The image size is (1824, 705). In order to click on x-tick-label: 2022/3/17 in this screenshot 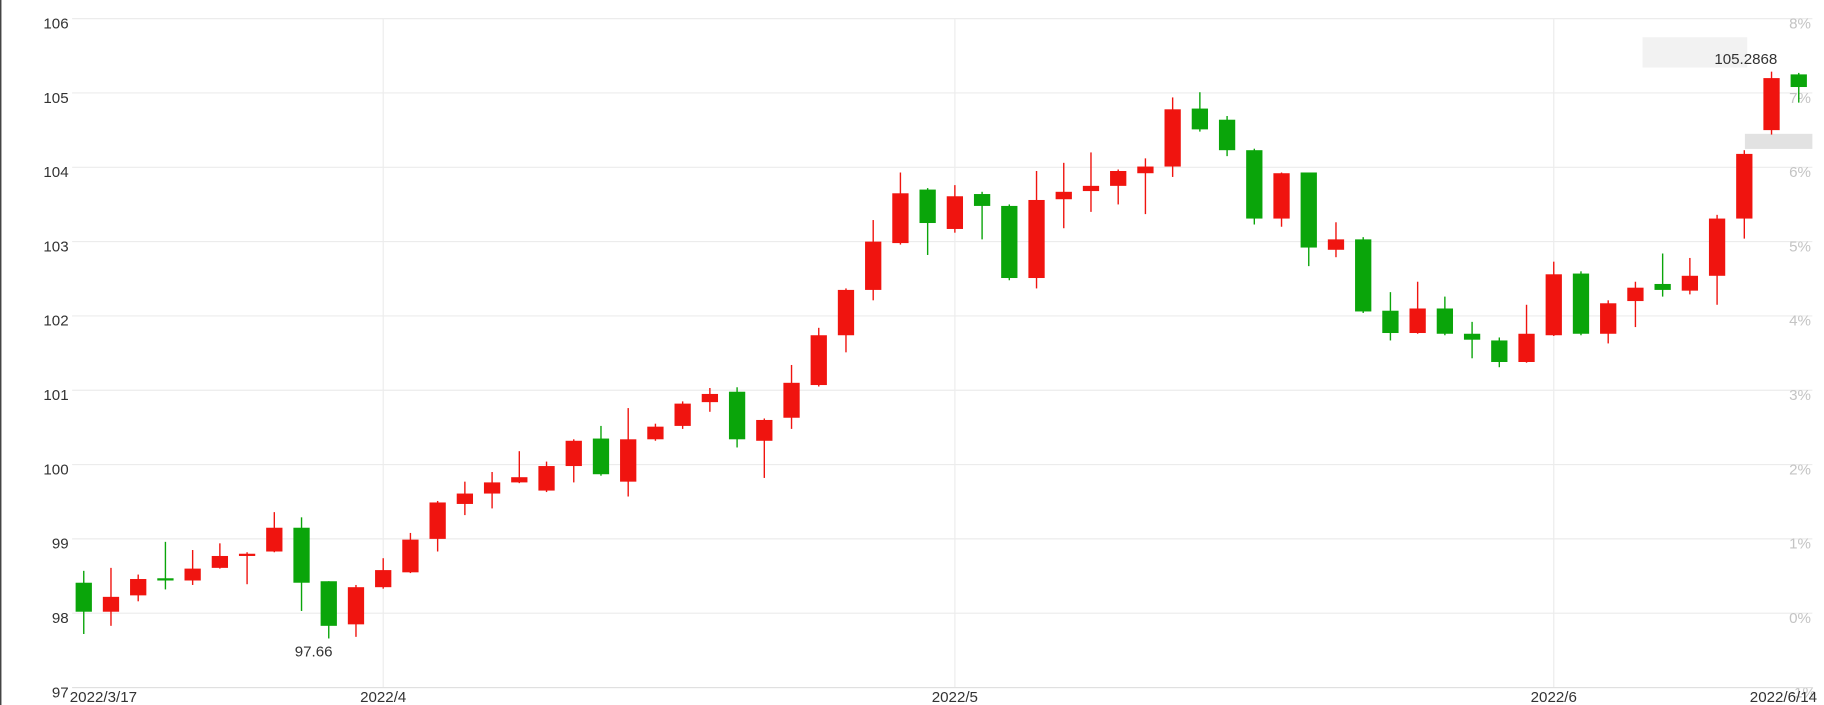, I will do `click(103, 697)`.